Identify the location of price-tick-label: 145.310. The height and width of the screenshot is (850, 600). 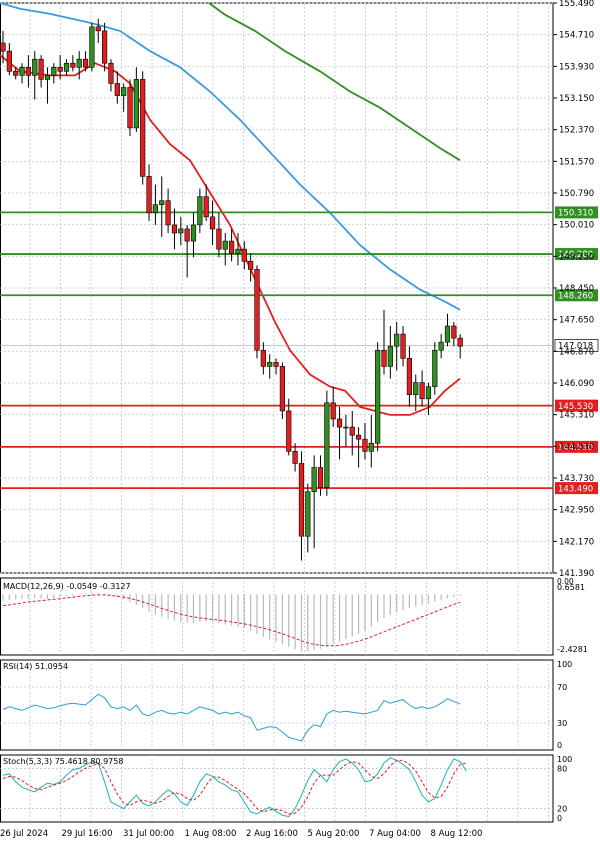
(576, 416).